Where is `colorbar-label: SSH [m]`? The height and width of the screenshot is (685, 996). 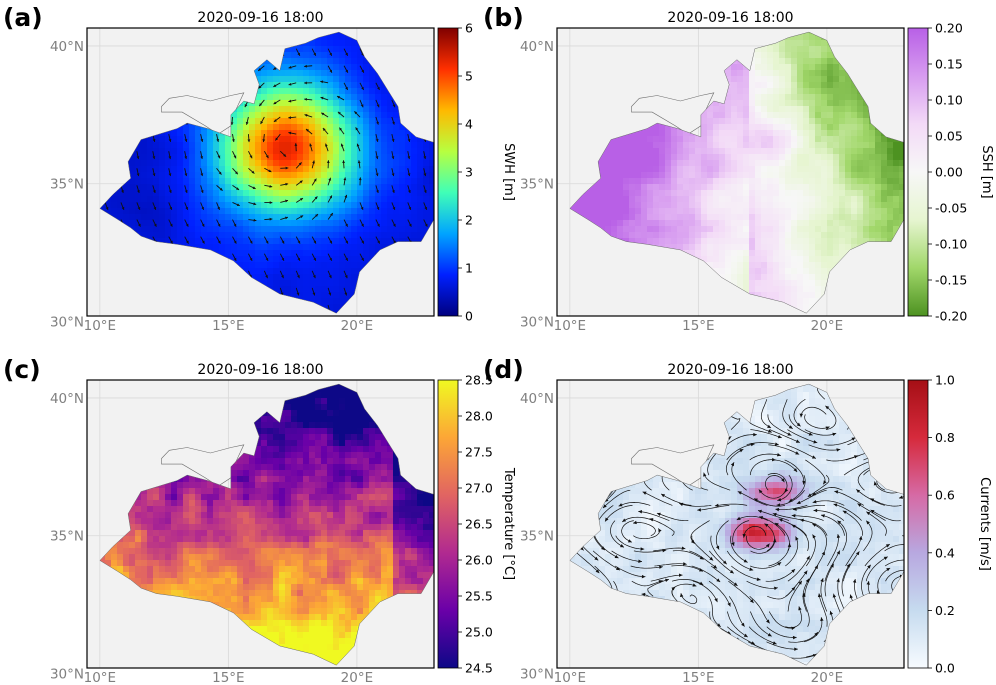
colorbar-label: SSH [m] is located at coordinates (986, 171).